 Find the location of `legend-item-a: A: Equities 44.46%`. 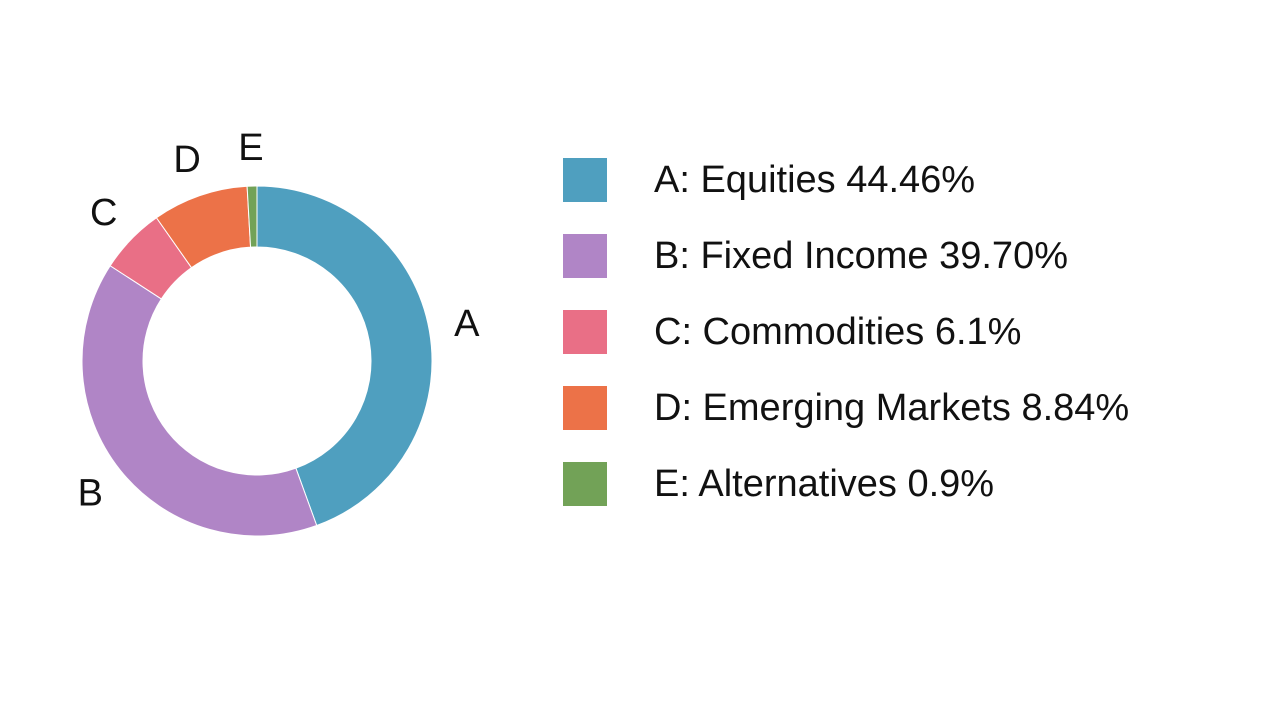

legend-item-a: A: Equities 44.46% is located at coordinates (913, 180).